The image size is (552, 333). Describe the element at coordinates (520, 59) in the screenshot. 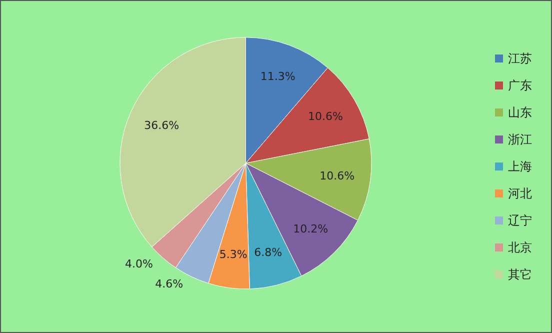

I see `legend-label: 江苏` at that location.